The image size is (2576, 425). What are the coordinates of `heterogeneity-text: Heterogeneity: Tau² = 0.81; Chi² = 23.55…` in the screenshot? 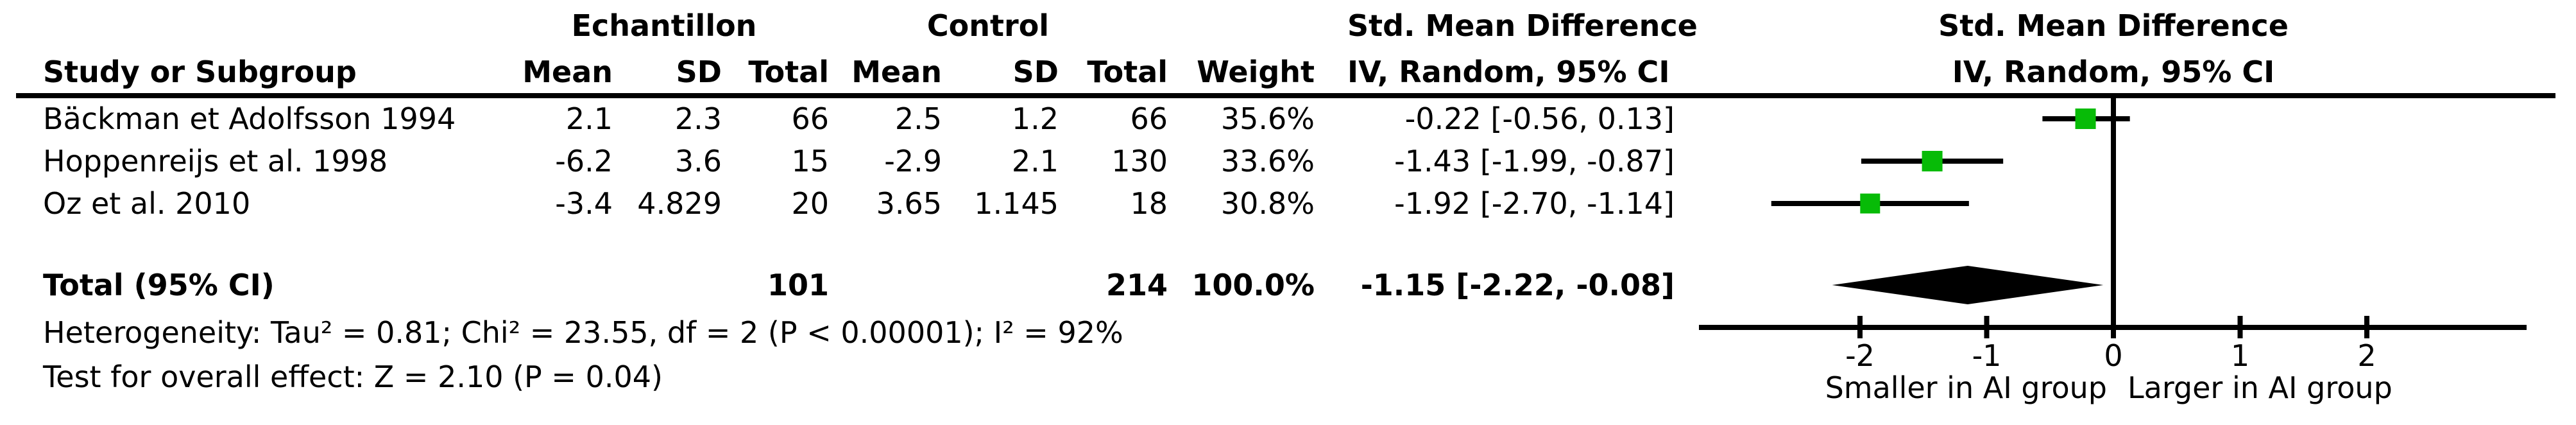 It's located at (583, 332).